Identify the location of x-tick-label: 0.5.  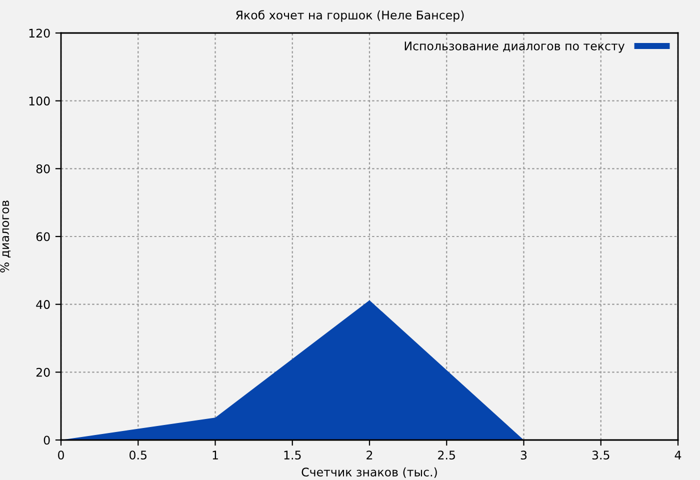
(138, 455).